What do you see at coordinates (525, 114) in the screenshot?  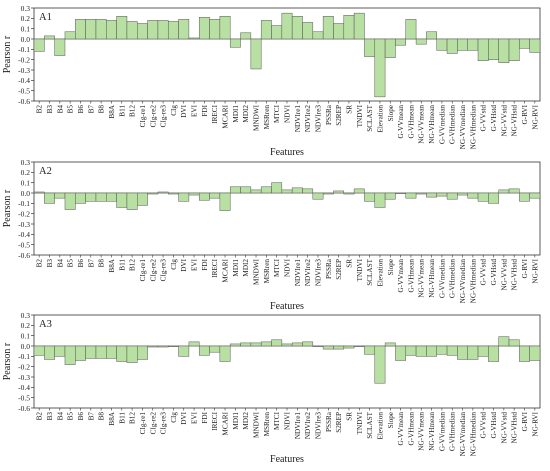 I see `x-tick-label: G-RVI` at bounding box center [525, 114].